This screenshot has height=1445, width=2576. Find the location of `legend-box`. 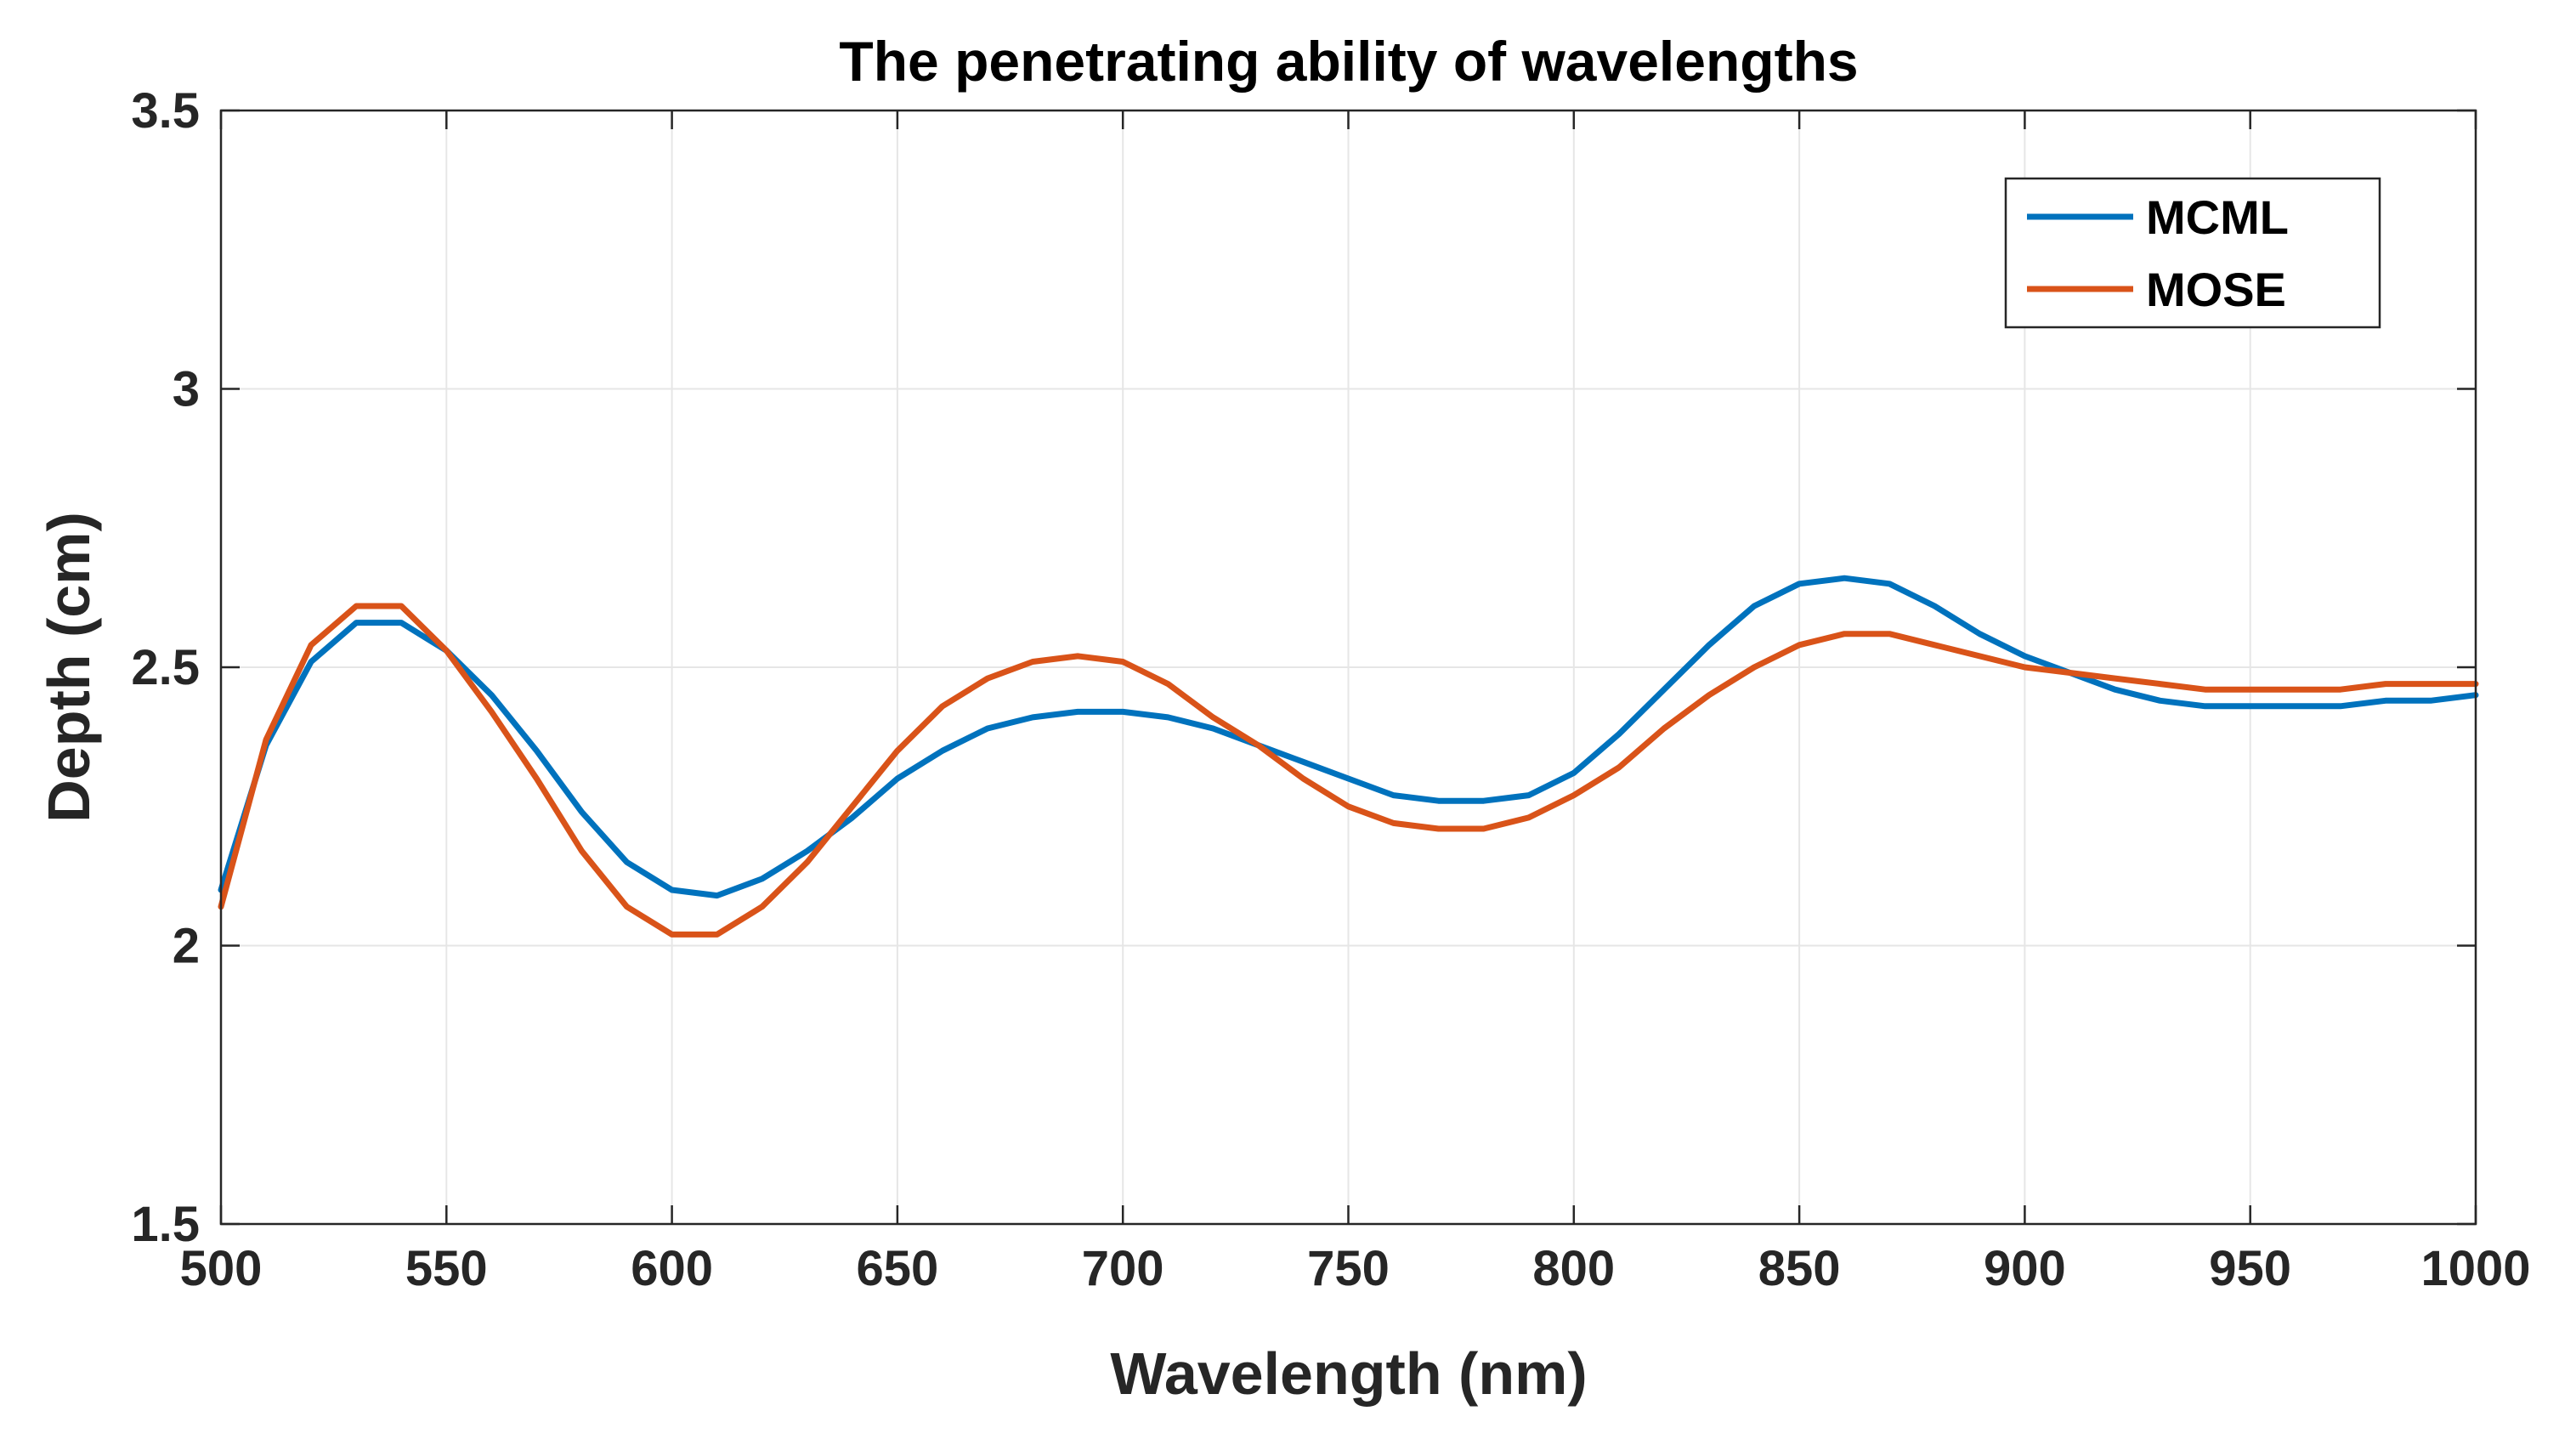

legend-box is located at coordinates (2192, 253).